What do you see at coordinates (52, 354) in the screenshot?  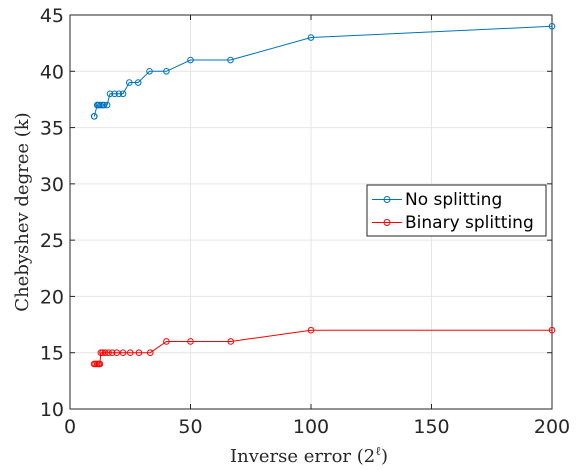 I see `y-tick-label: 15` at bounding box center [52, 354].